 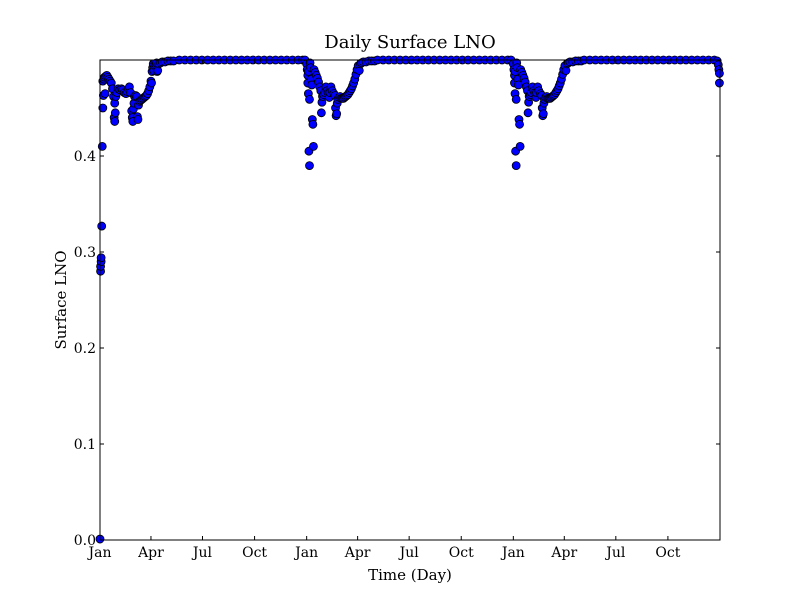 I want to click on y-tick-label: 0.4, so click(x=85, y=157).